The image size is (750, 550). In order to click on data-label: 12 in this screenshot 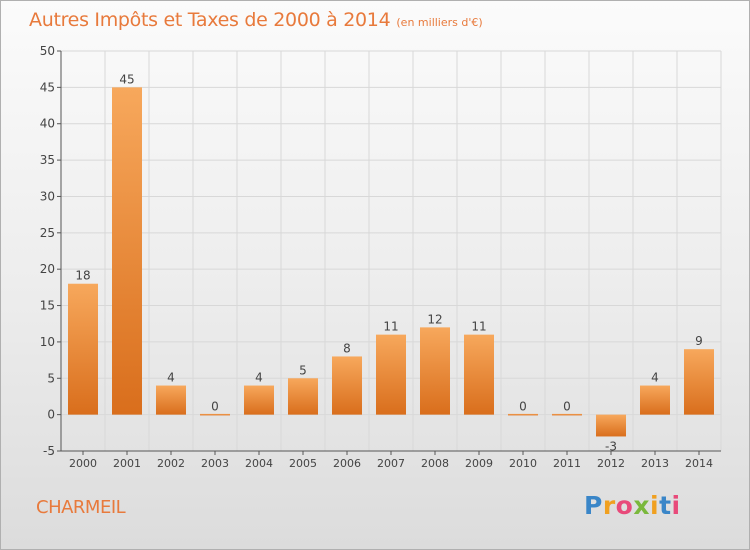, I will do `click(434, 319)`.